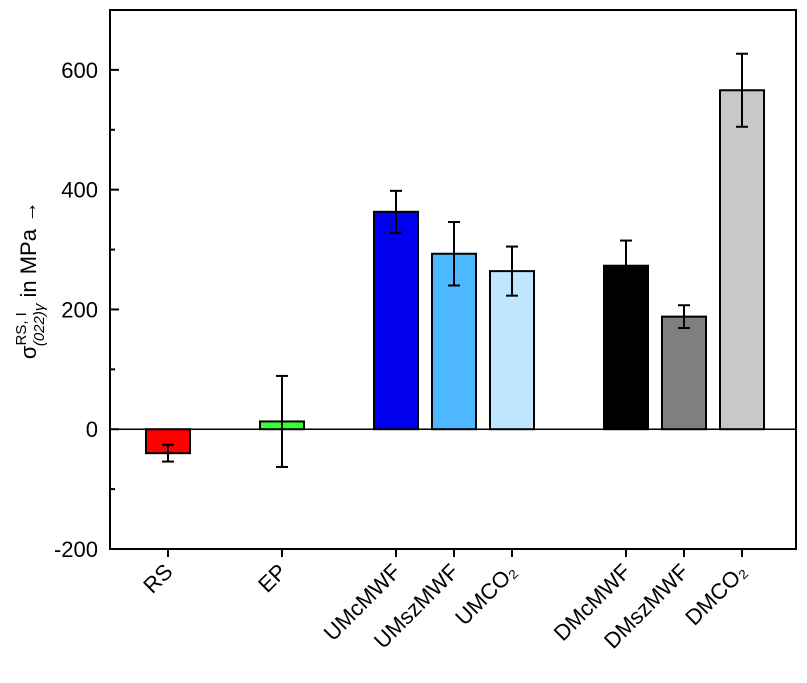  Describe the element at coordinates (92, 429) in the screenshot. I see `y-tick-label: 0` at that location.